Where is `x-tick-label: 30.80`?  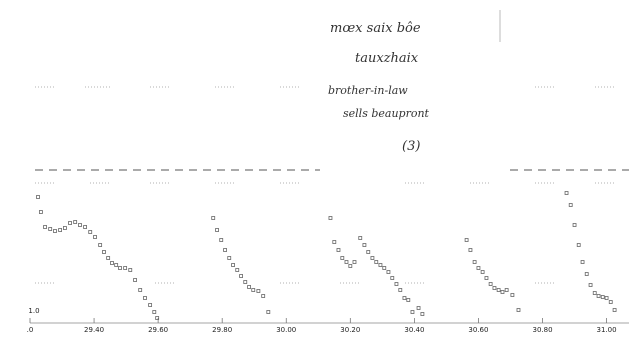 x-tick-label: 30.80 is located at coordinates (542, 330).